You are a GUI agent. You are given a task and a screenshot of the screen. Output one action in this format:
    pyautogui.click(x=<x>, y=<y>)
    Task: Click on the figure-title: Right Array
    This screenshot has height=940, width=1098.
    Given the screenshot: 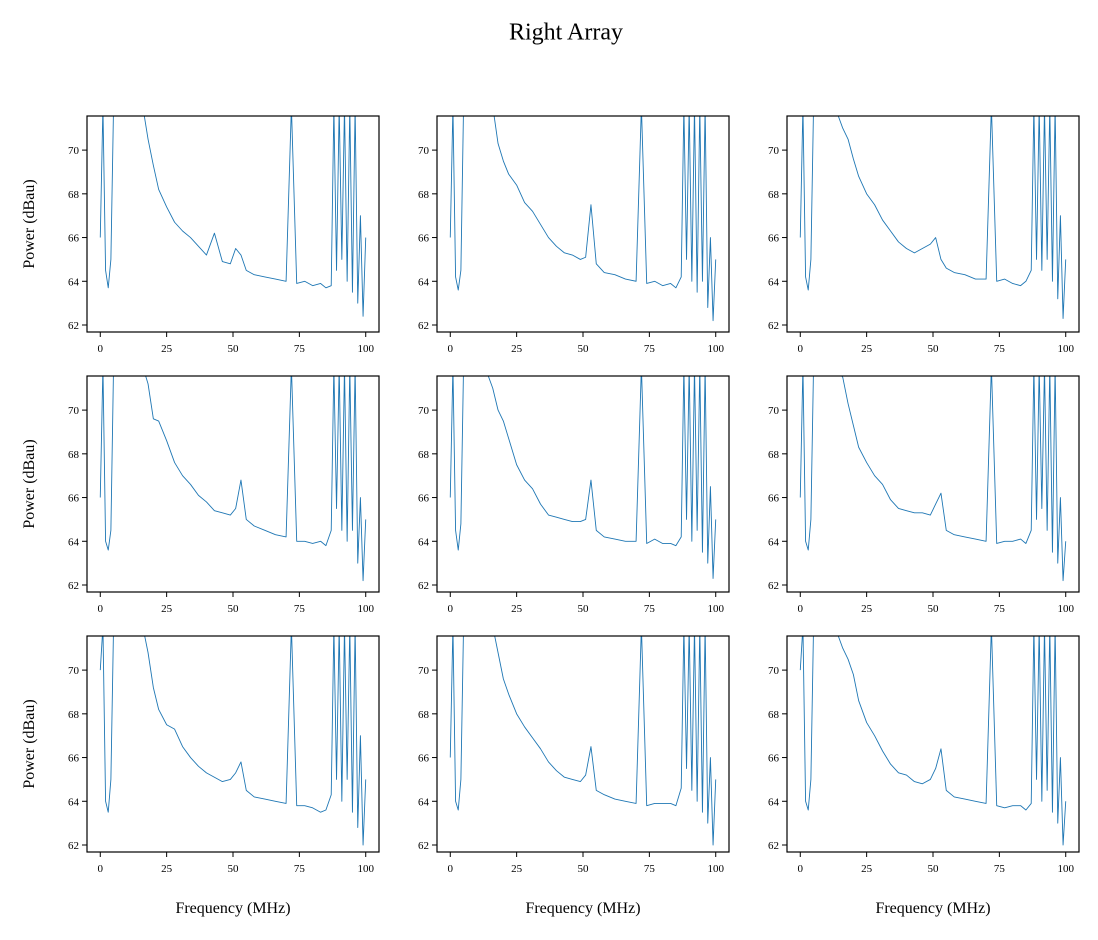 What is the action you would take?
    pyautogui.click(x=566, y=33)
    